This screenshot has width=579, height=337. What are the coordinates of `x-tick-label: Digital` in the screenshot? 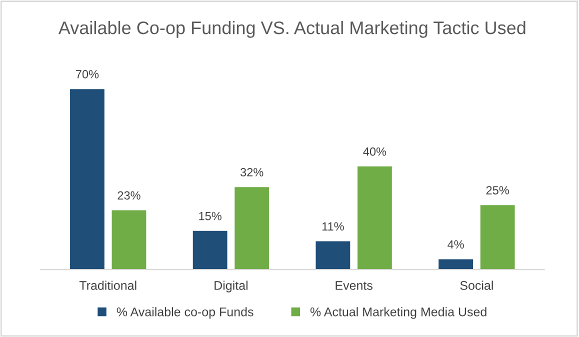 It's located at (231, 286).